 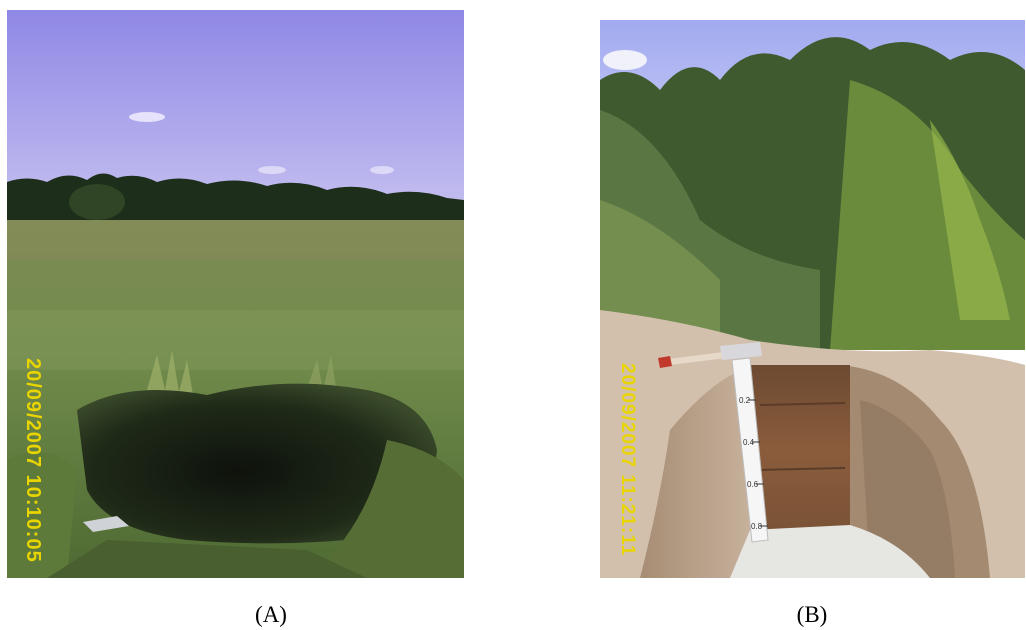 I want to click on ruler-tick-label: 0.2, so click(x=745, y=400).